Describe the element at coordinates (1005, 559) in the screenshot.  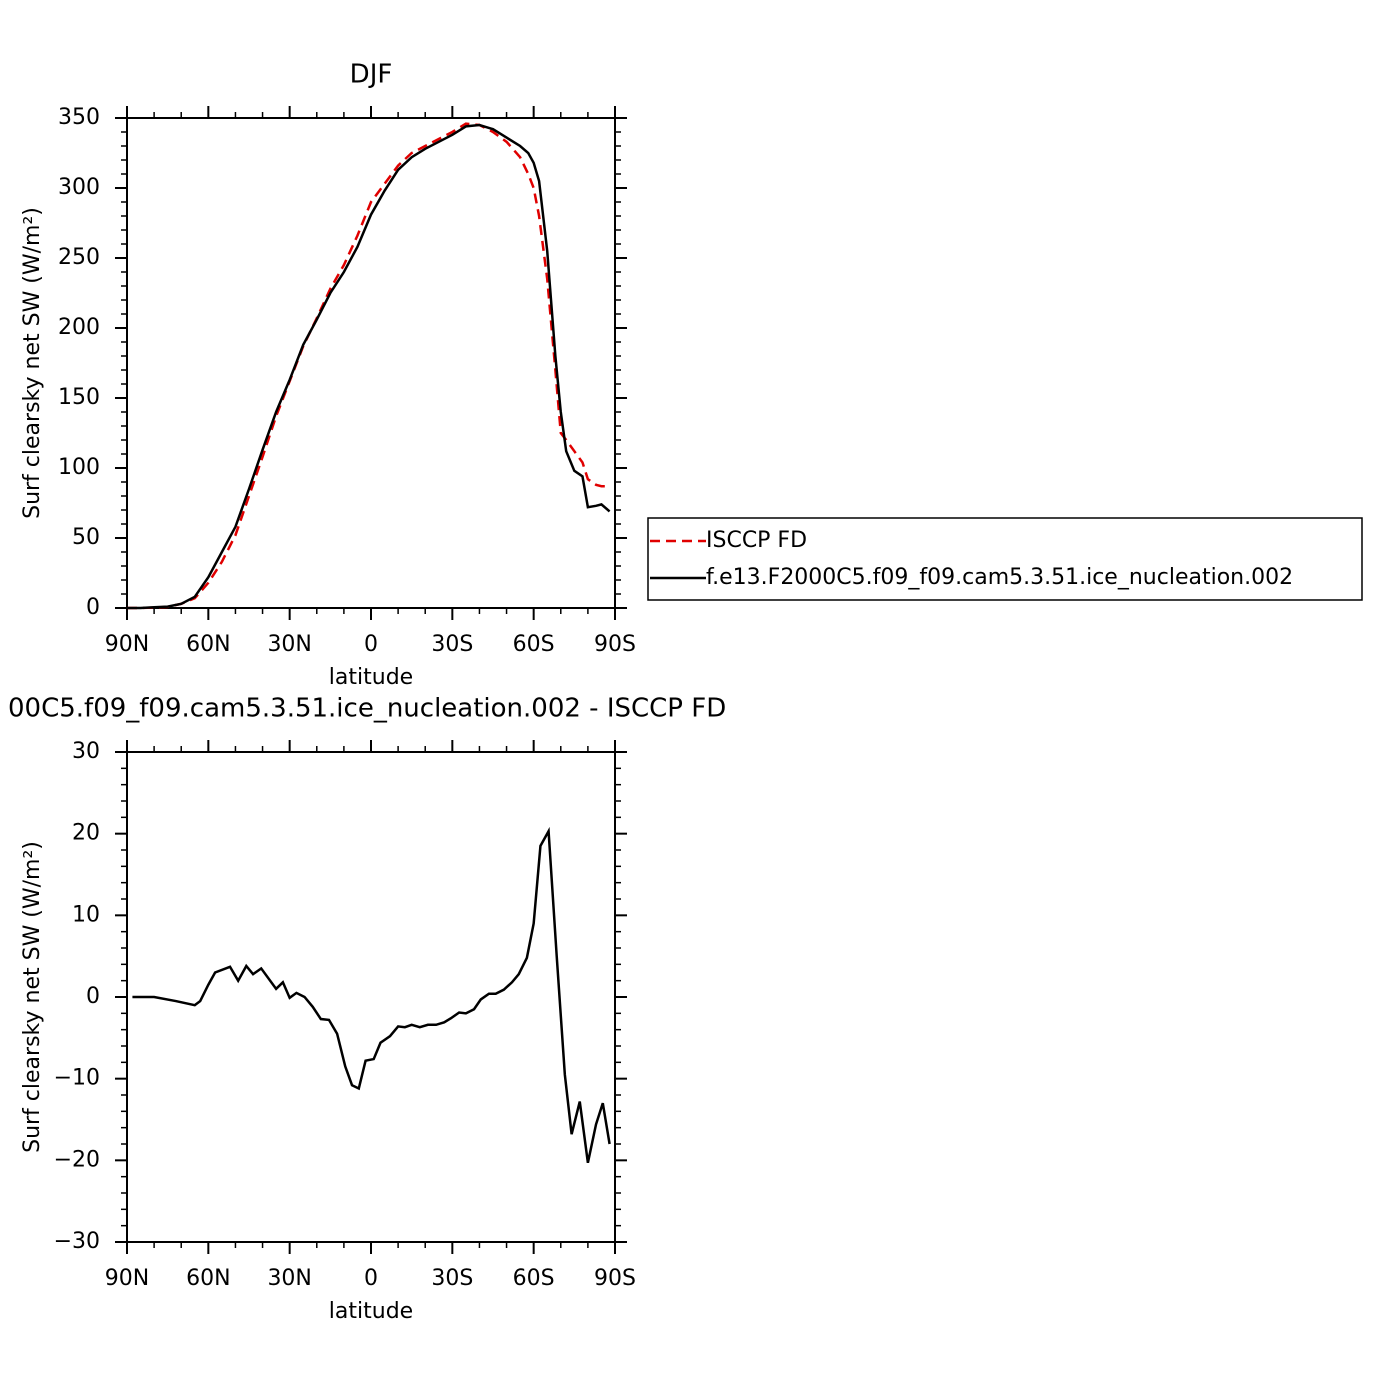
I see `legend-box` at that location.